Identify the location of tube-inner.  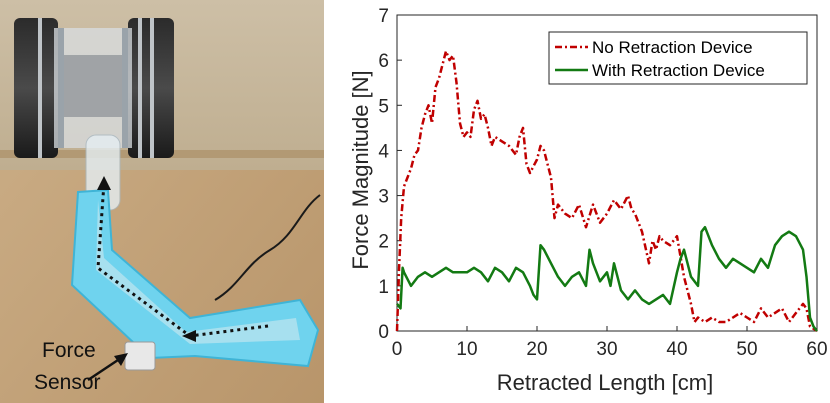
(198, 272).